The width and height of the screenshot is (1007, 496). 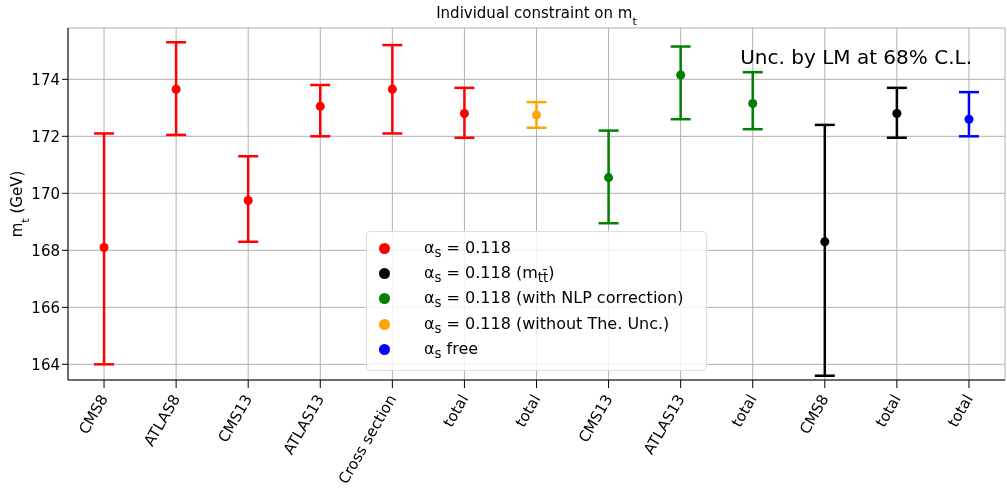 What do you see at coordinates (489, 274) in the screenshot?
I see `legend-label: α$_{s}$ = 0.118 (m$_{tt̄}$)` at bounding box center [489, 274].